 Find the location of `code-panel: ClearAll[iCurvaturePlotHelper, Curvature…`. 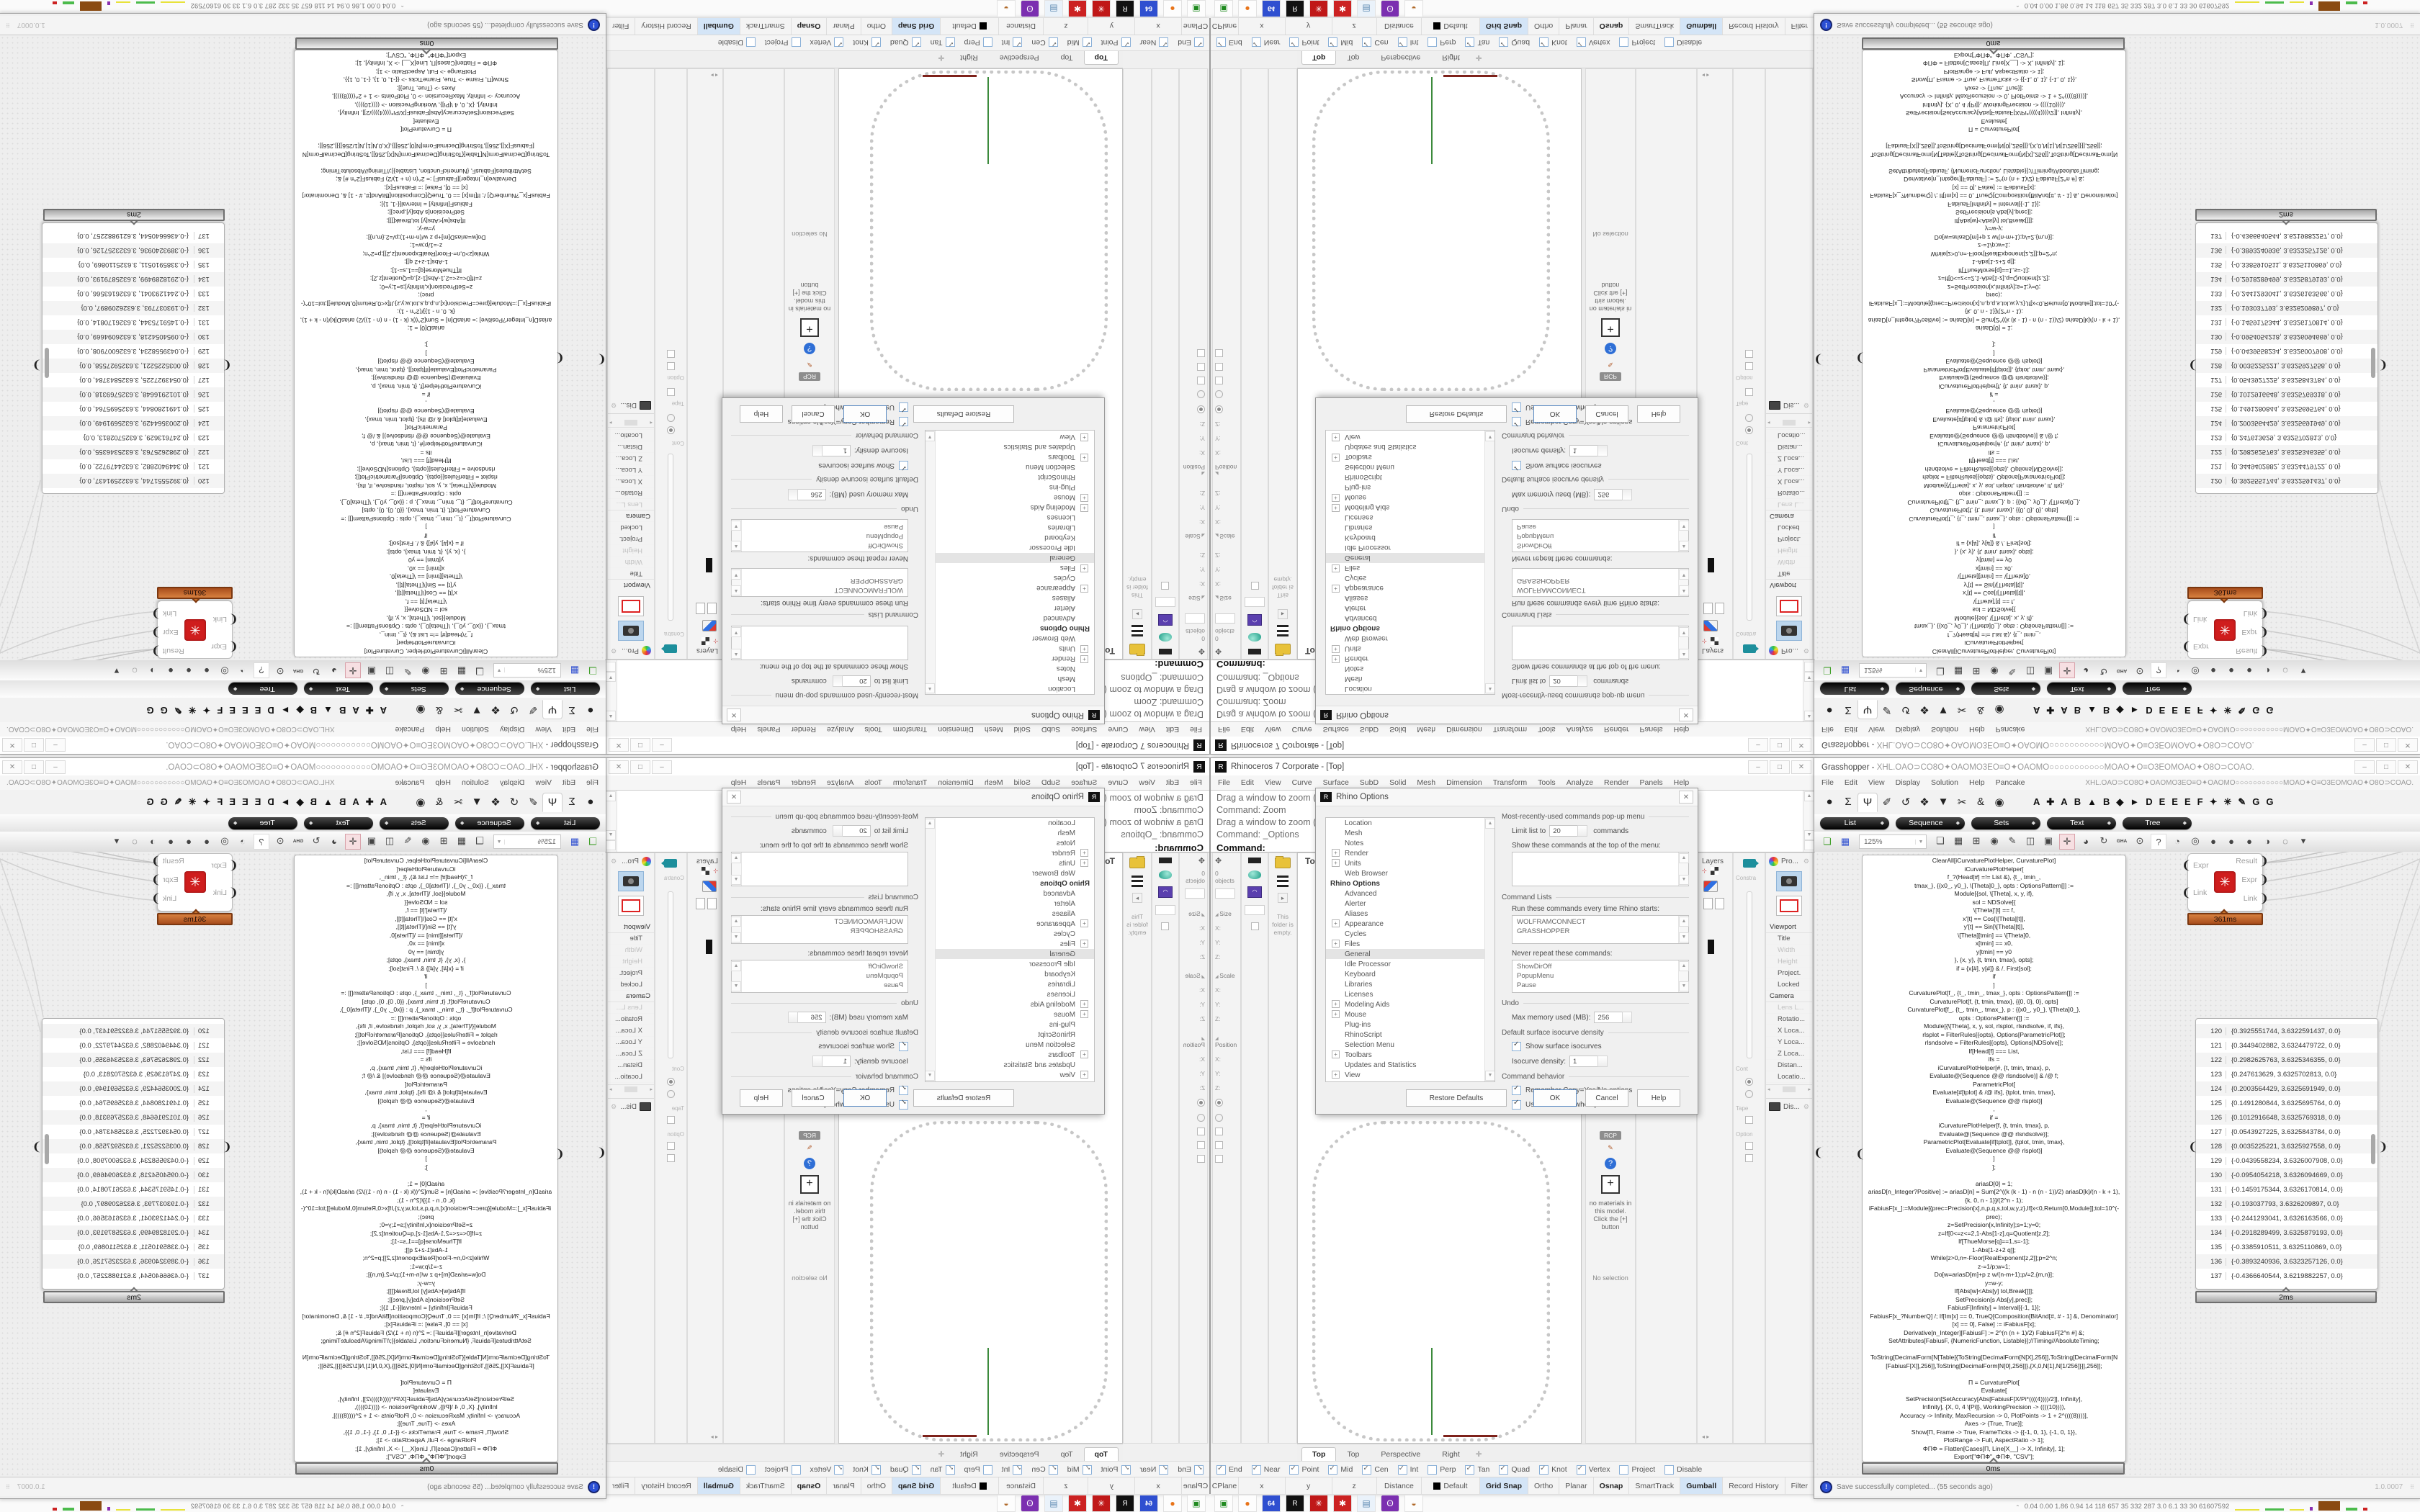

code-panel: ClearAll[iCurvaturePlotHelper, Curvature… is located at coordinates (1994, 1158).